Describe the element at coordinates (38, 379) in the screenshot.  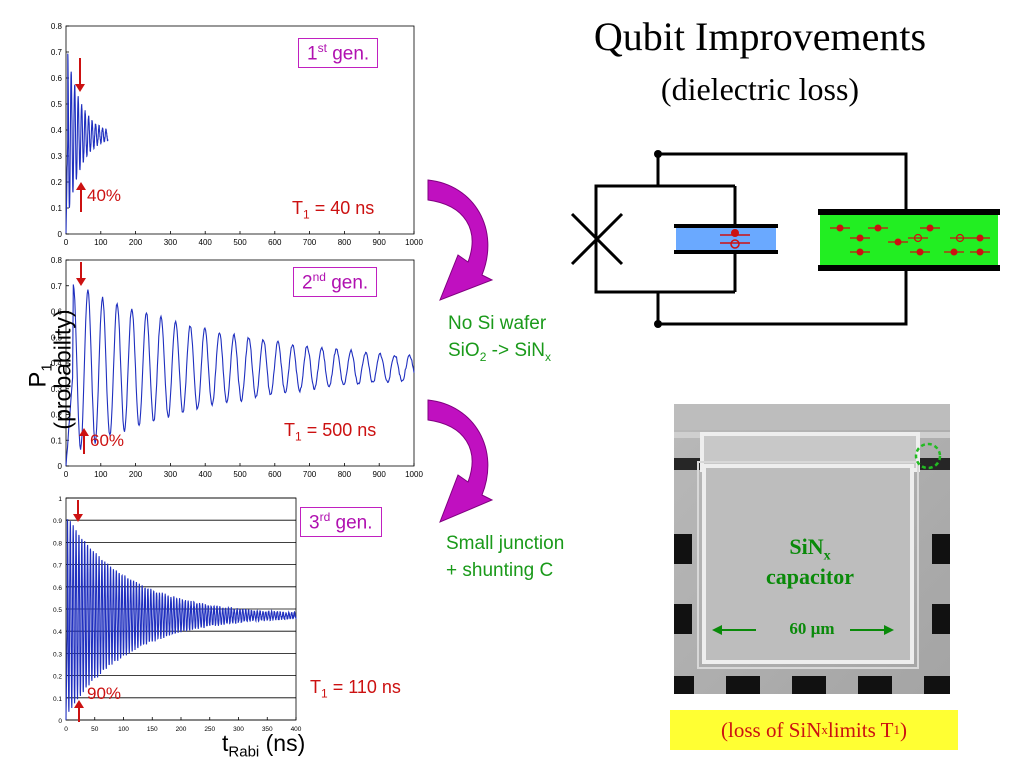
I see `y-axis-label-main: P` at that location.